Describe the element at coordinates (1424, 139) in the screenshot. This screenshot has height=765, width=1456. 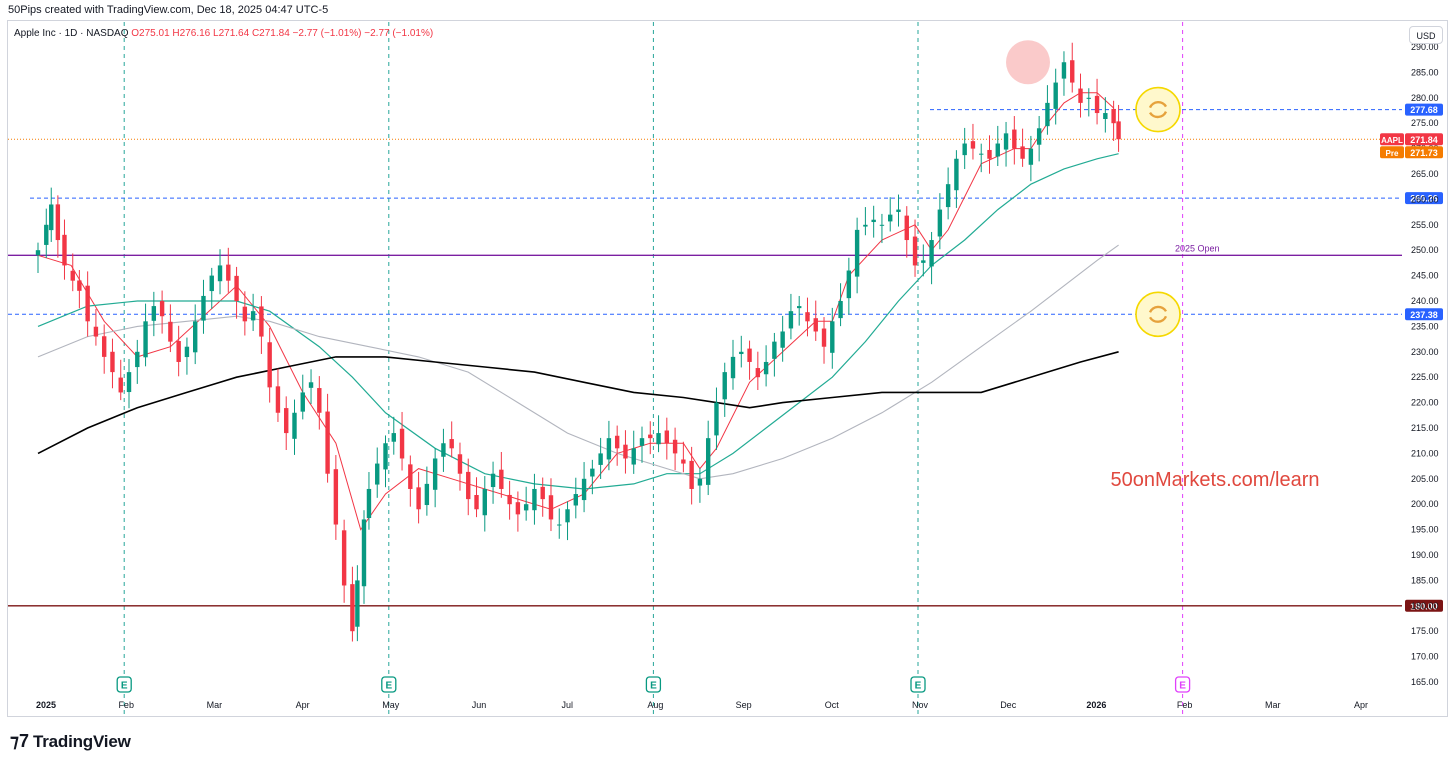
I see `price-tag-value` at that location.